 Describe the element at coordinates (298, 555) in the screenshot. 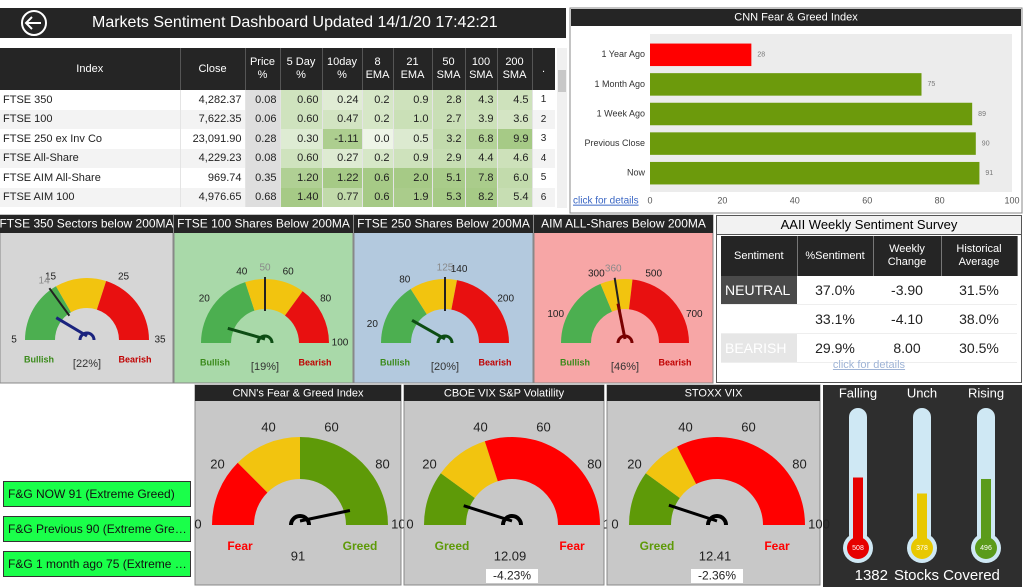

I see `gauge-value: 91` at that location.